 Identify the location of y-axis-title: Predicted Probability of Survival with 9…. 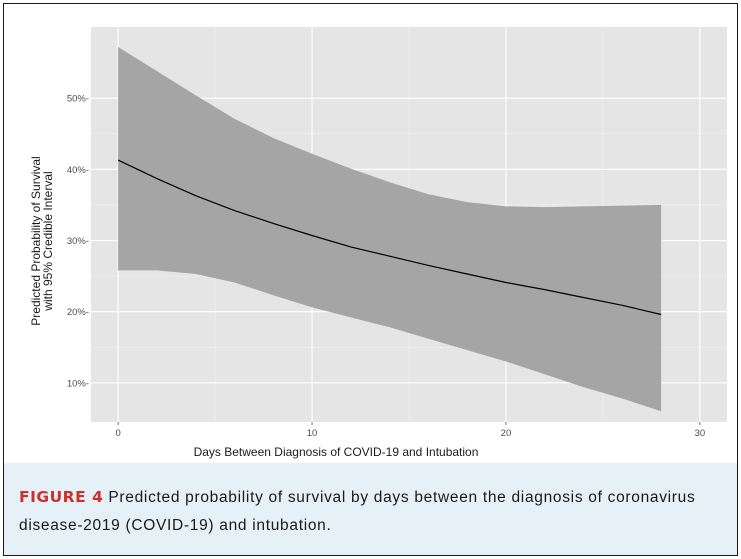
(42, 240).